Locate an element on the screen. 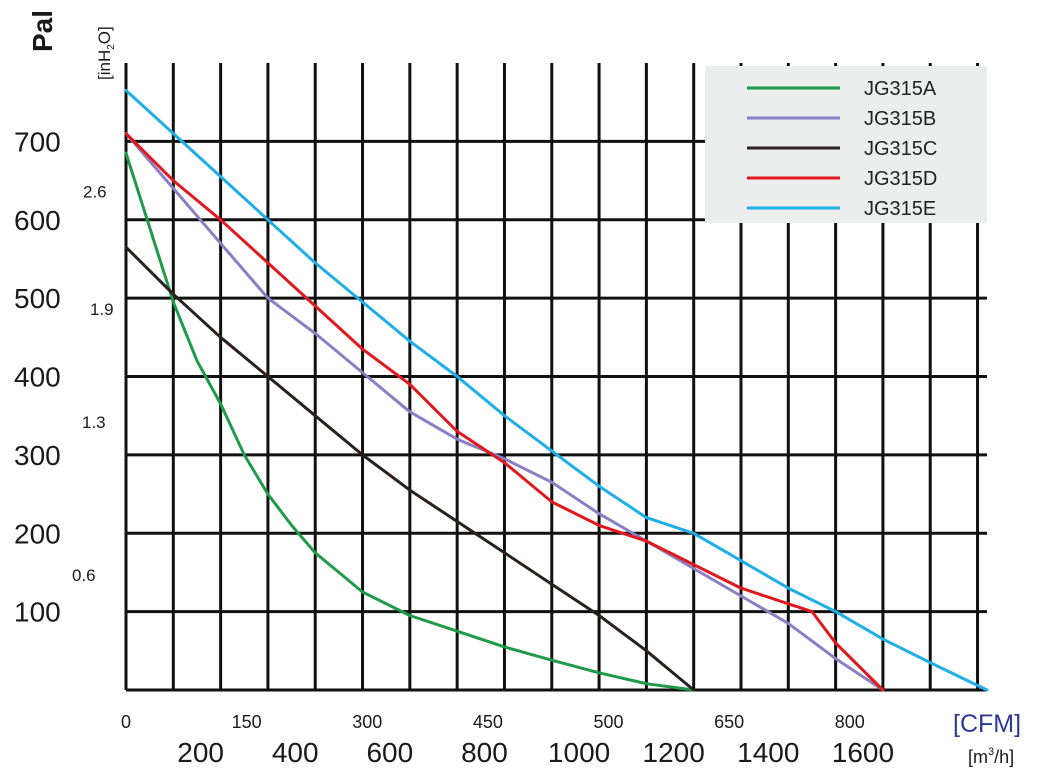 This screenshot has width=1057, height=768. x-unit-cfm: [CFM] is located at coordinates (987, 724).